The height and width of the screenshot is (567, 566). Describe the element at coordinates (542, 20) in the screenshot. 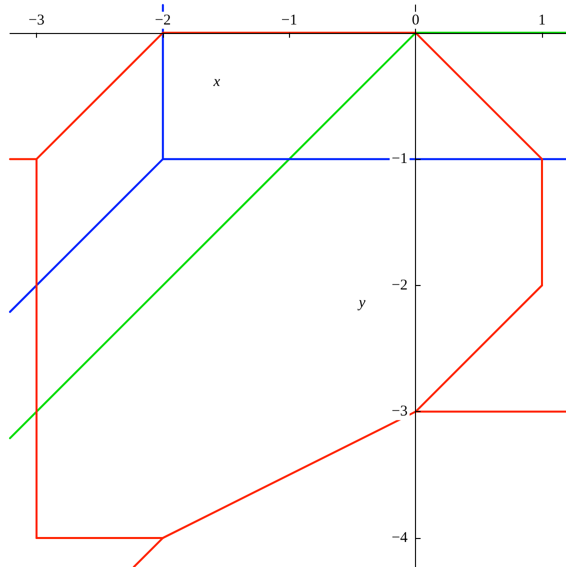

I see `x-tick-label: 1` at that location.